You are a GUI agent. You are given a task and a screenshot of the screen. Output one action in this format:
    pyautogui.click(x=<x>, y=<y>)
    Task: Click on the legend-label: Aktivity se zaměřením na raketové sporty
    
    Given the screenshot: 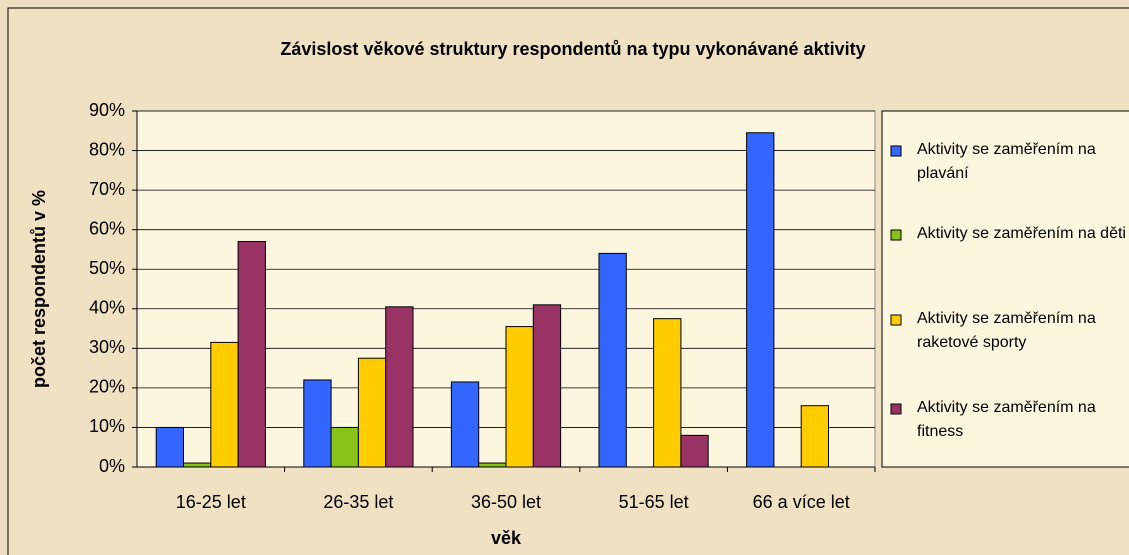 What is the action you would take?
    pyautogui.click(x=1006, y=330)
    